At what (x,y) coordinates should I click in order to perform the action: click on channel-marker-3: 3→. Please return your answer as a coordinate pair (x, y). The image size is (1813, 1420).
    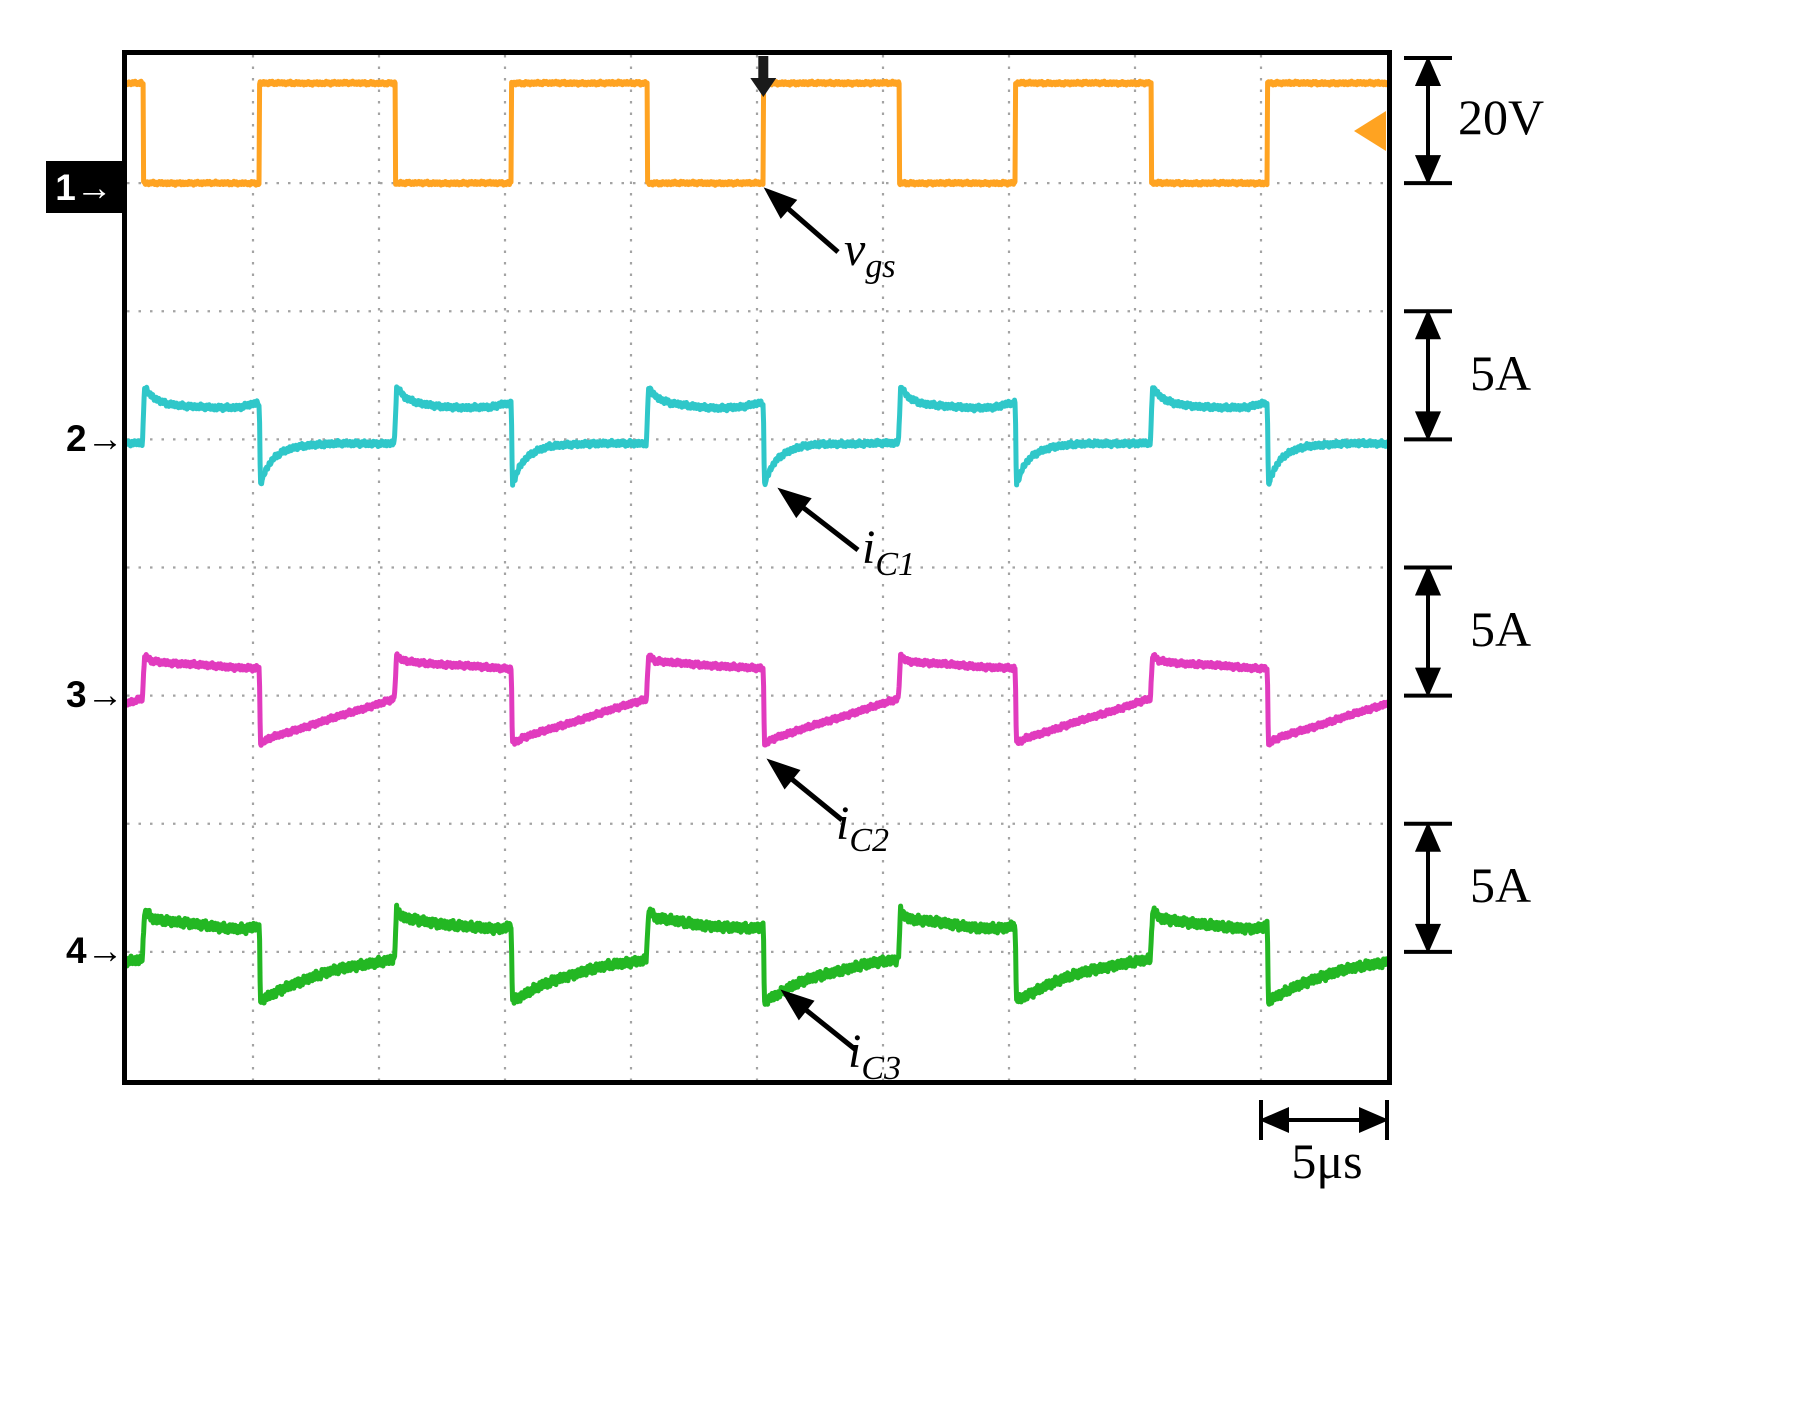
    Looking at the image, I should click on (95, 694).